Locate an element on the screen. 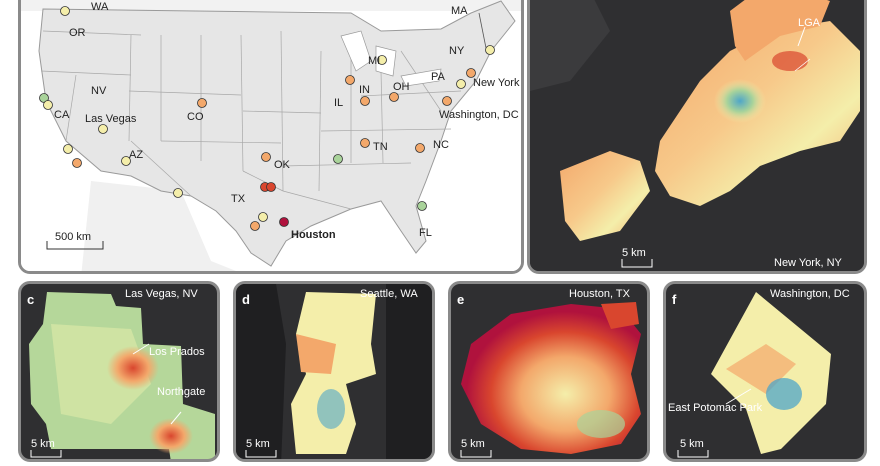  nyc-title: New York, NY is located at coordinates (808, 263).